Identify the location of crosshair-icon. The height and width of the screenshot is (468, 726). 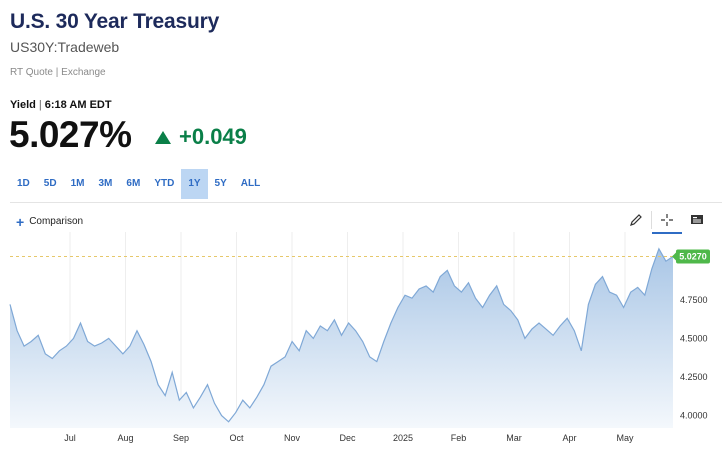
(667, 221).